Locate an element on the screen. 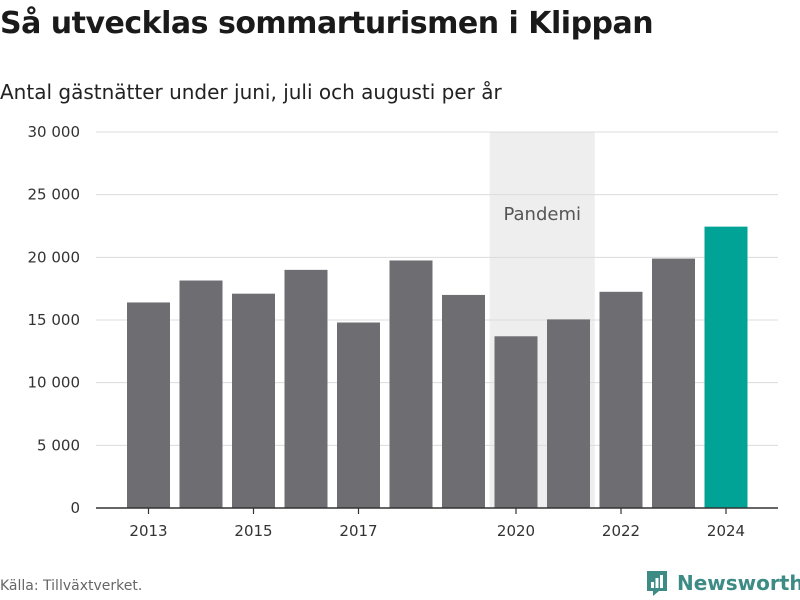 The image size is (800, 600). bar-2017 is located at coordinates (358, 415).